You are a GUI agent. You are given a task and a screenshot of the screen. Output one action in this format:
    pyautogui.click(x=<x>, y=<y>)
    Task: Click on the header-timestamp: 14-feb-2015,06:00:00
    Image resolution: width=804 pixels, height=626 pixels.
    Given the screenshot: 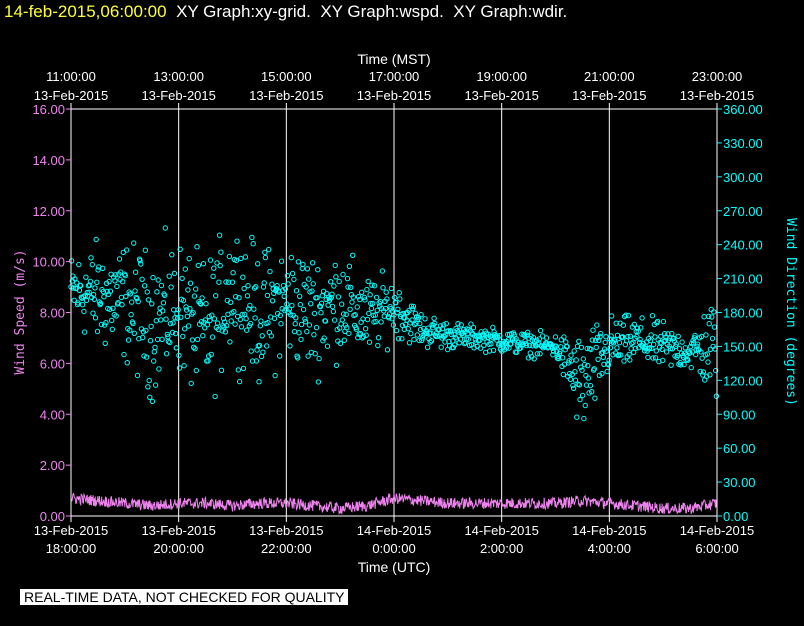 What is the action you would take?
    pyautogui.click(x=85, y=11)
    